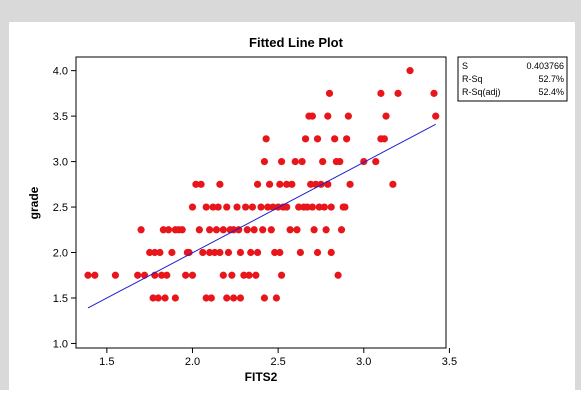 Image resolution: width=581 pixels, height=395 pixels. What do you see at coordinates (449, 362) in the screenshot?
I see `x-tick-label: 3.5` at bounding box center [449, 362].